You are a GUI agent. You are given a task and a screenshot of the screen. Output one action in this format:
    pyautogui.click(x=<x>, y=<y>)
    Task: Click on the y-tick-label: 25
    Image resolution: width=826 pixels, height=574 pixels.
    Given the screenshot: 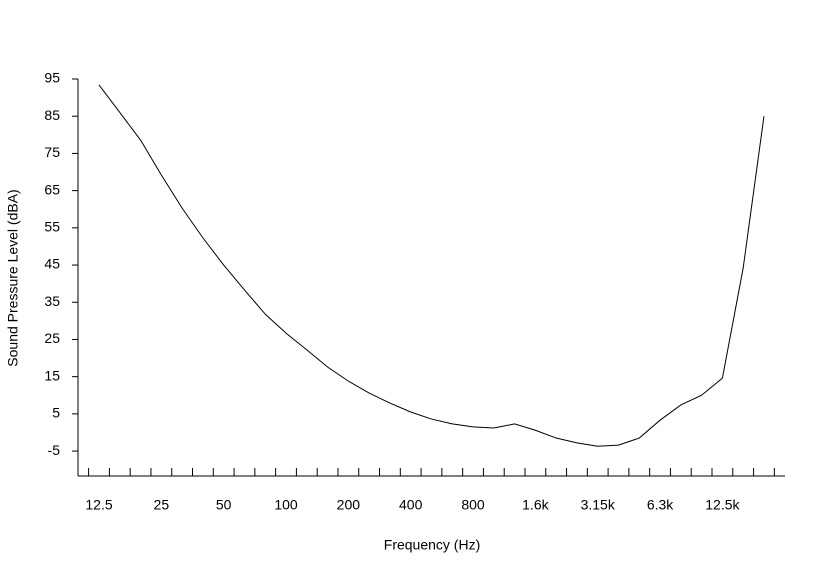 What is the action you would take?
    pyautogui.click(x=52, y=338)
    